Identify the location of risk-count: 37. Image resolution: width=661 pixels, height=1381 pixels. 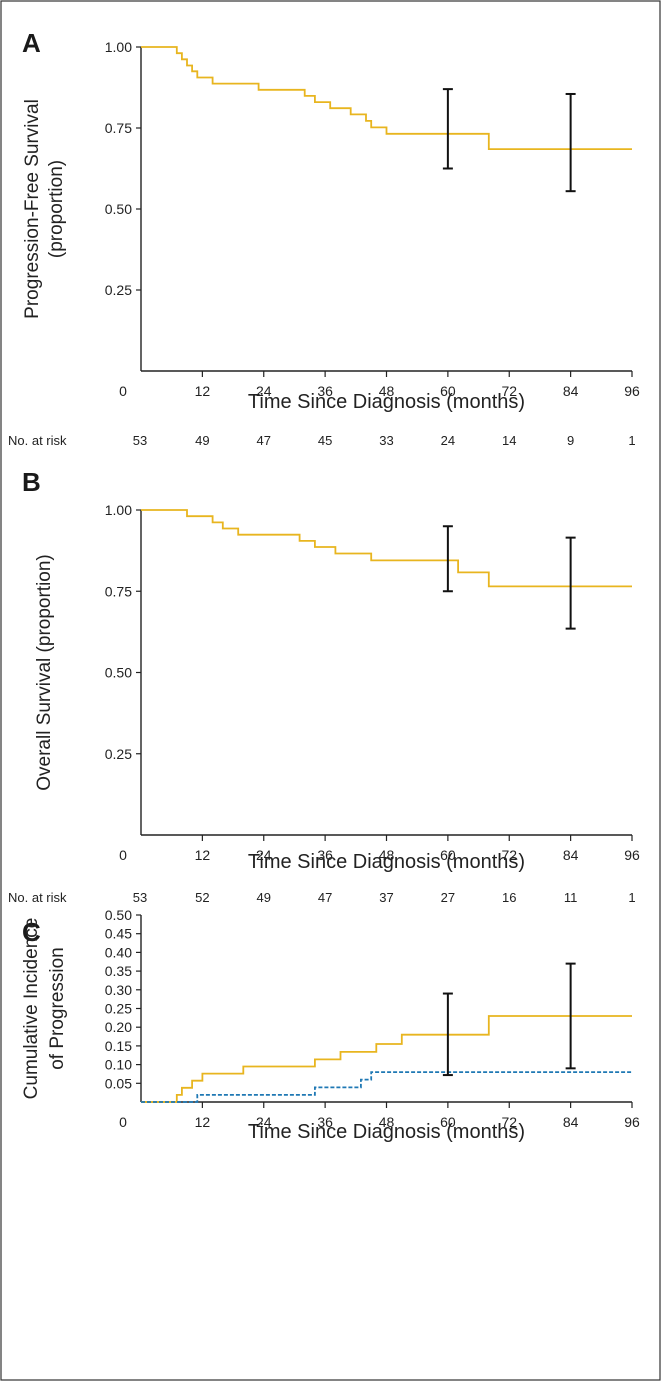
(386, 897).